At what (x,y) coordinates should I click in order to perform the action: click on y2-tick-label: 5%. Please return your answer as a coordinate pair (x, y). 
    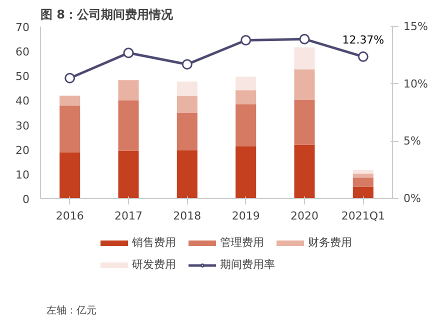
    Looking at the image, I should click on (412, 141).